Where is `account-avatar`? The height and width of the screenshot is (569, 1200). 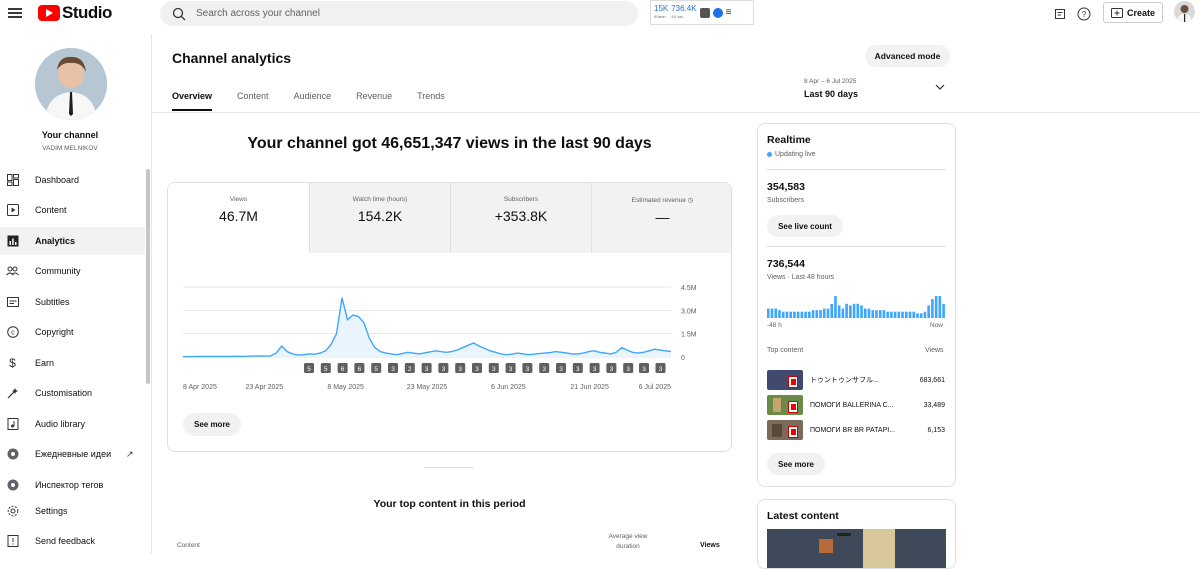 account-avatar is located at coordinates (1184, 11).